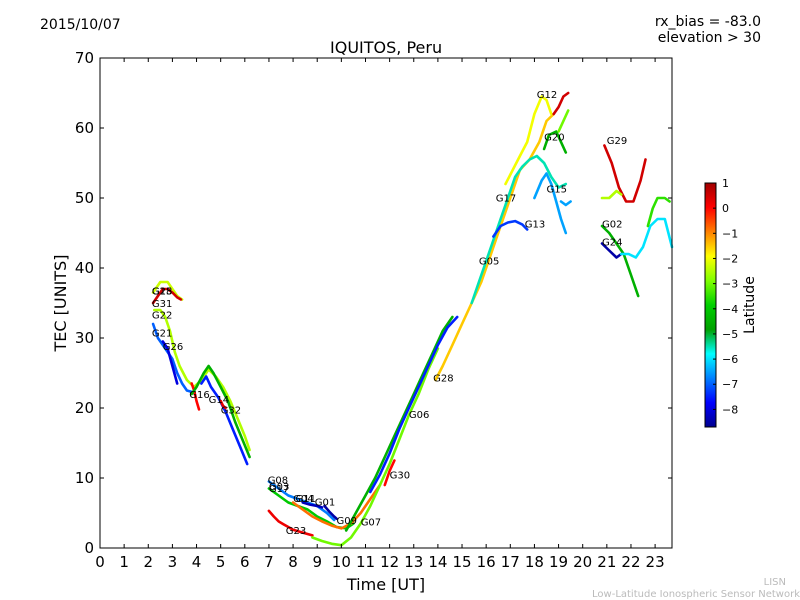 The image size is (800, 600). Describe the element at coordinates (303, 499) in the screenshot. I see `satellite-label-g04: G04` at that location.